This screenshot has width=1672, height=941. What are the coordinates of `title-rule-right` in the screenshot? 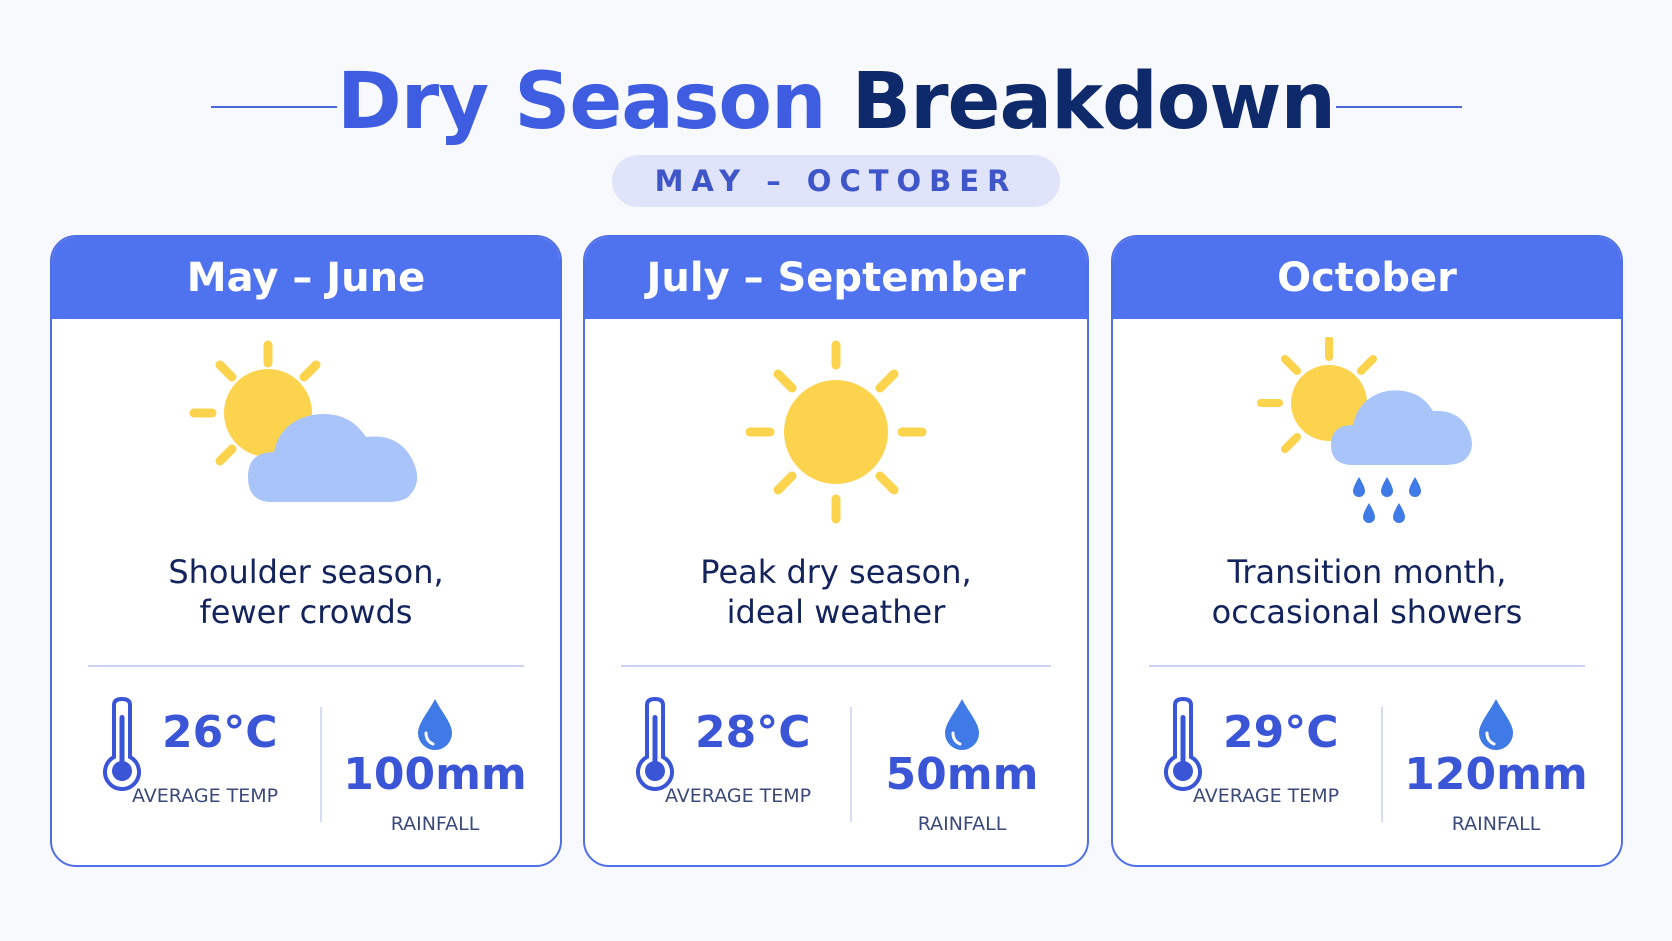 It's located at (1399, 107).